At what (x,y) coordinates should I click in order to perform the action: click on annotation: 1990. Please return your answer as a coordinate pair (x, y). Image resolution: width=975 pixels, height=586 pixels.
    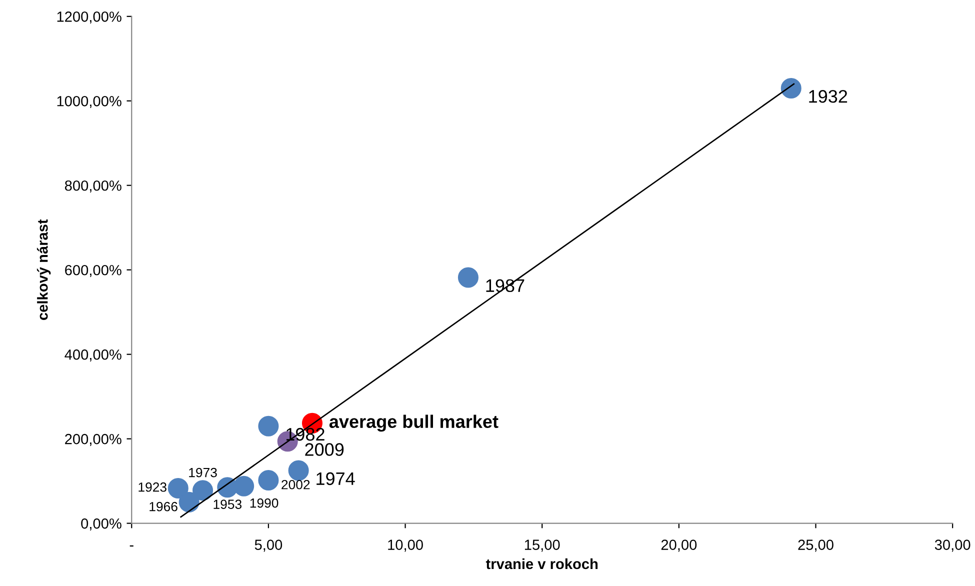
    Looking at the image, I should click on (264, 503).